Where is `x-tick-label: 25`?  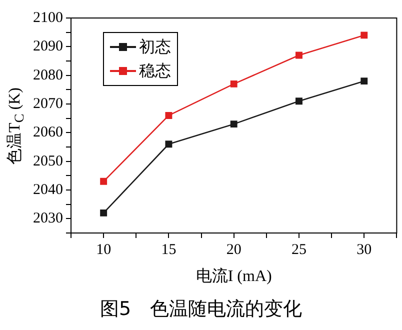
x-tick-label: 25 is located at coordinates (298, 250).